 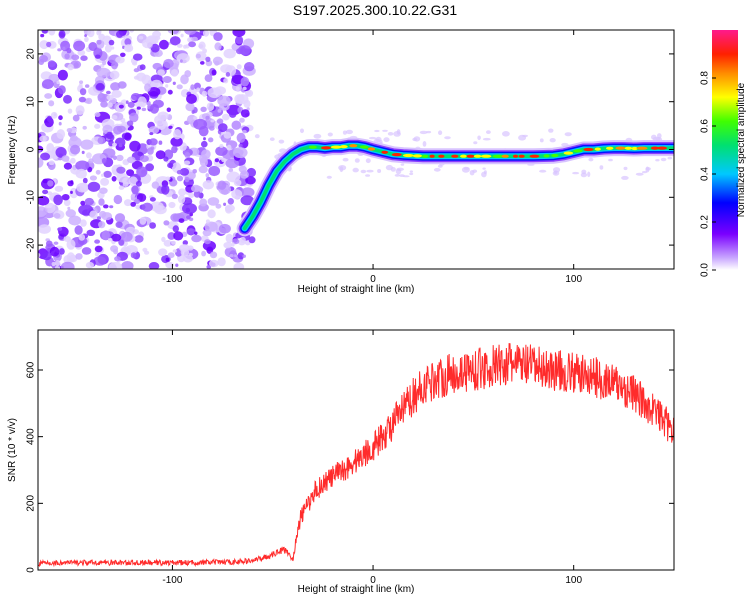 I want to click on snr-y-label: SNR (10 * v/v), so click(x=12, y=450).